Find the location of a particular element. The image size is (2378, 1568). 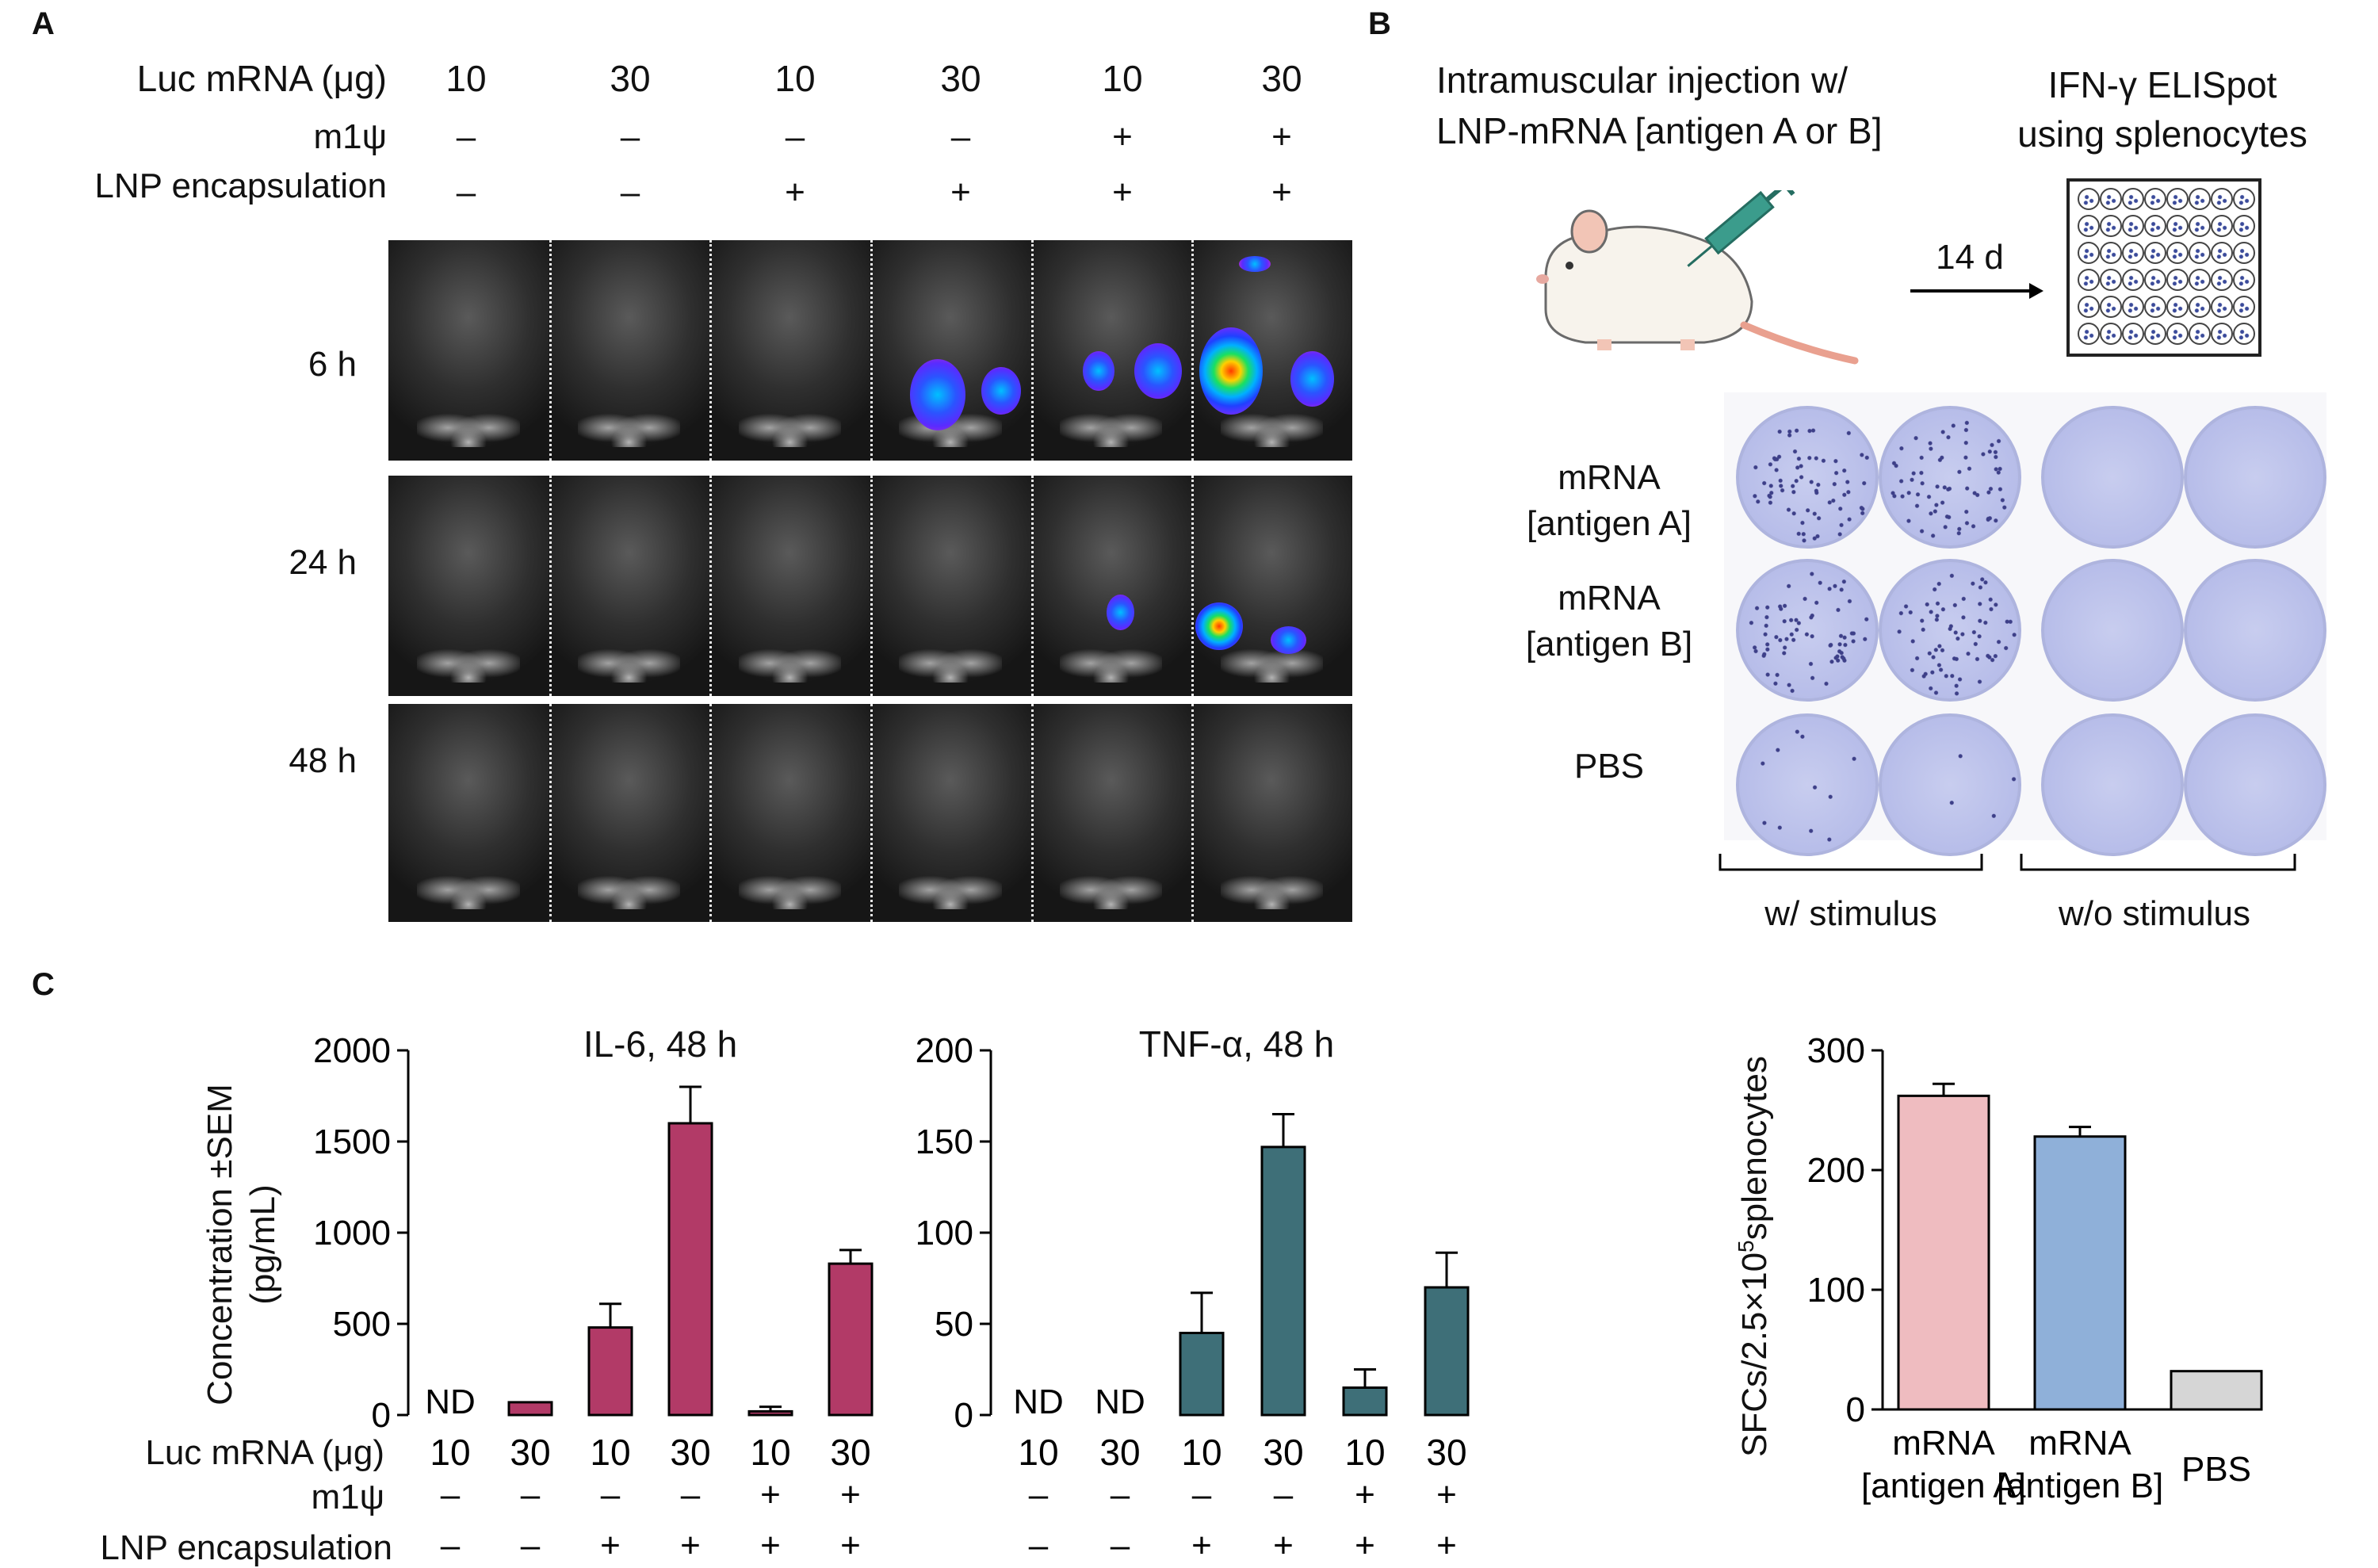

elispot-row-label-antigen-a-1: mRNA is located at coordinates (1609, 477).